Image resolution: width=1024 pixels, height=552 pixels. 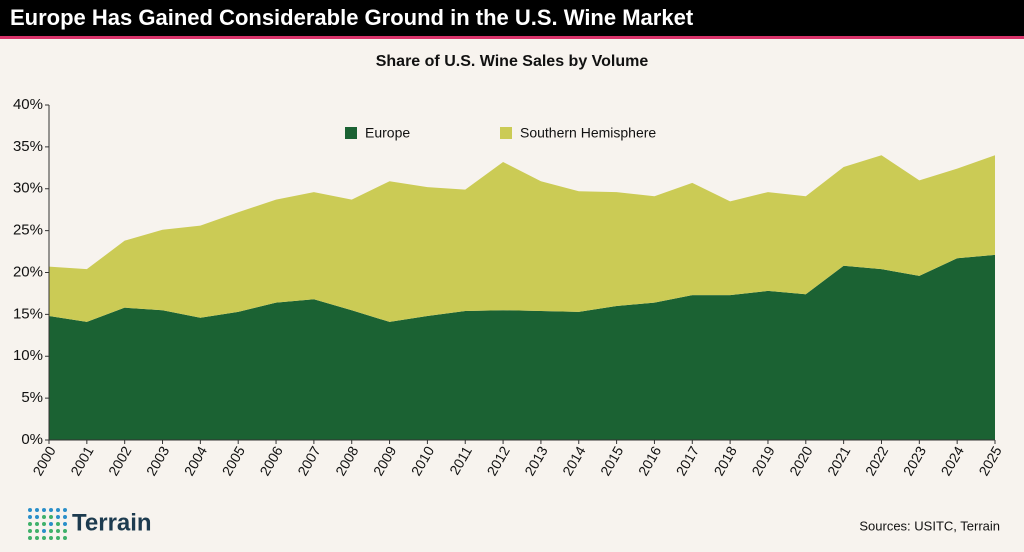 What do you see at coordinates (28, 313) in the screenshot?
I see `y-tick-label: 15%` at bounding box center [28, 313].